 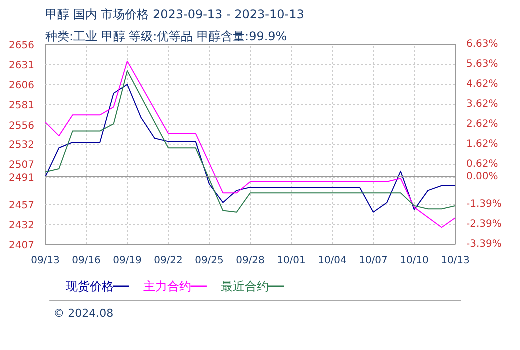 I want to click on y-tick-label: 2491, so click(x=22, y=178).